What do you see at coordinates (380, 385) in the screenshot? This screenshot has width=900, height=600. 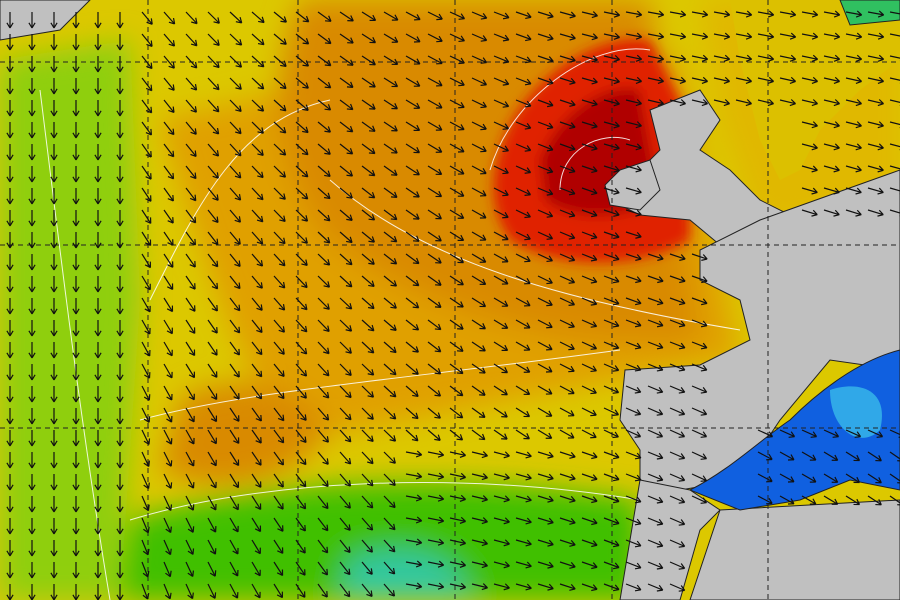 I see `contour-line` at bounding box center [380, 385].